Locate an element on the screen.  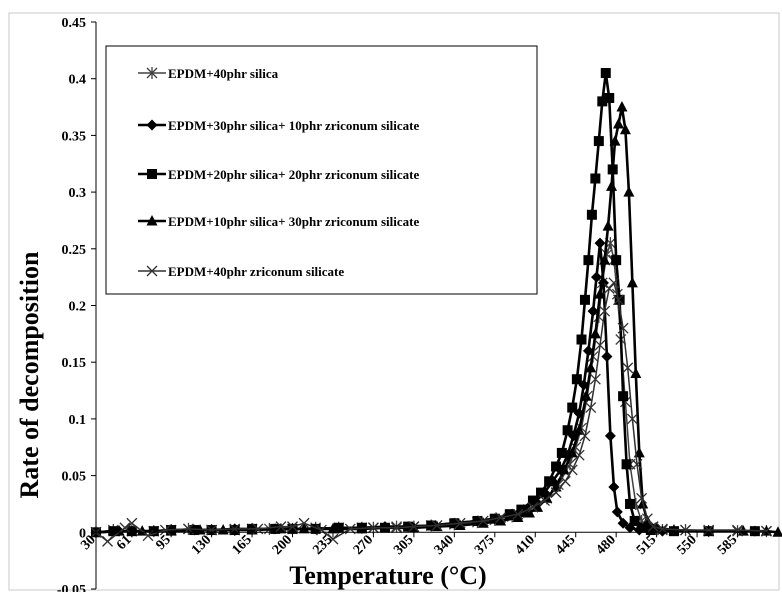
y-tick-label: -0.05 is located at coordinates (71, 587).